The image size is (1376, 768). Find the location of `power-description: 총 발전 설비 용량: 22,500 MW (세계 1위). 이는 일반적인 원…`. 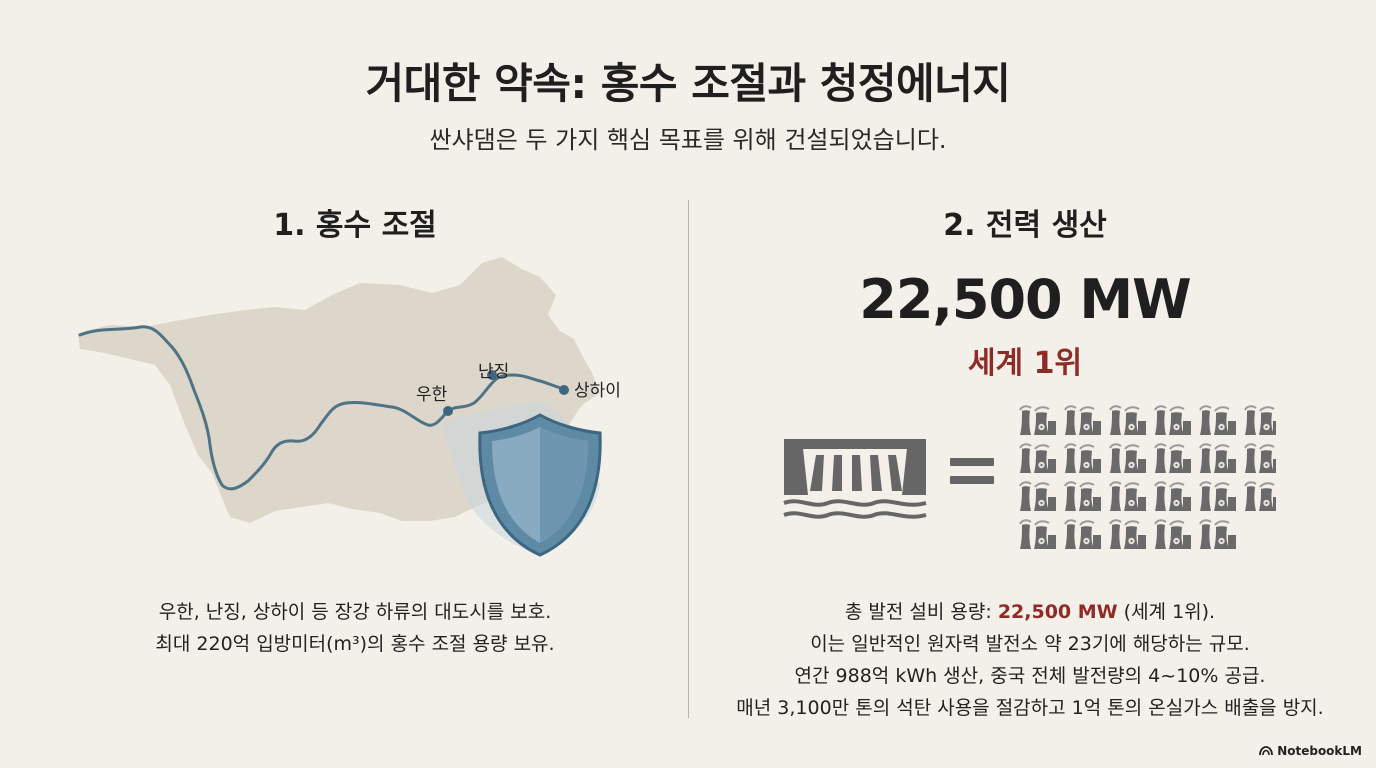

power-description: 총 발전 설비 용량: 22,500 MW (세계 1위). 이는 일반적인 원… is located at coordinates (1030, 660).